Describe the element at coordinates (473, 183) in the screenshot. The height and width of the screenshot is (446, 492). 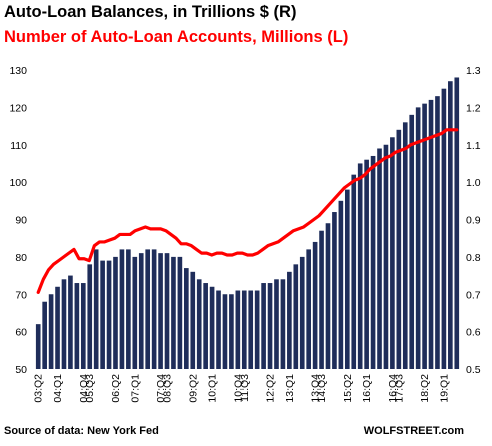
I see `right-tick-label: 1.0` at that location.